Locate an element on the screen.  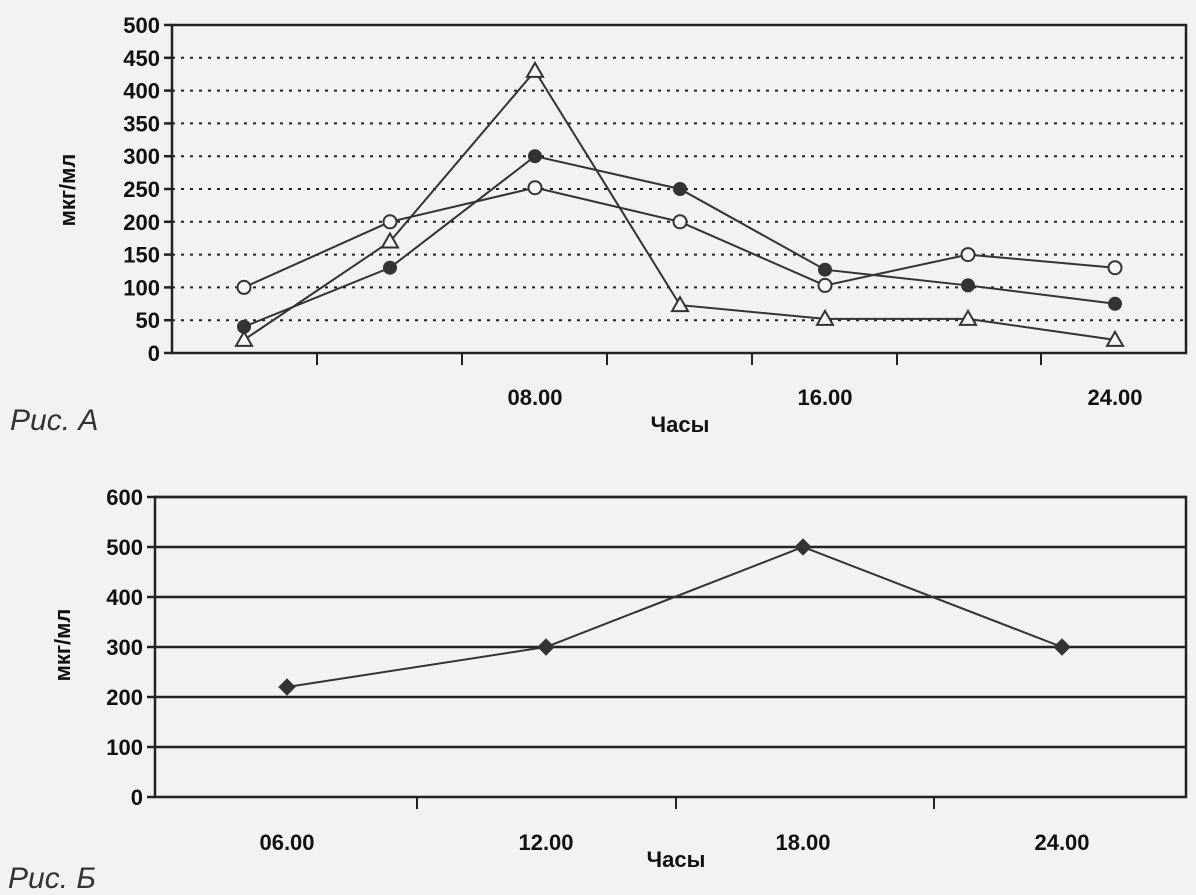
x-tick-label: 08.00 is located at coordinates (534, 397).